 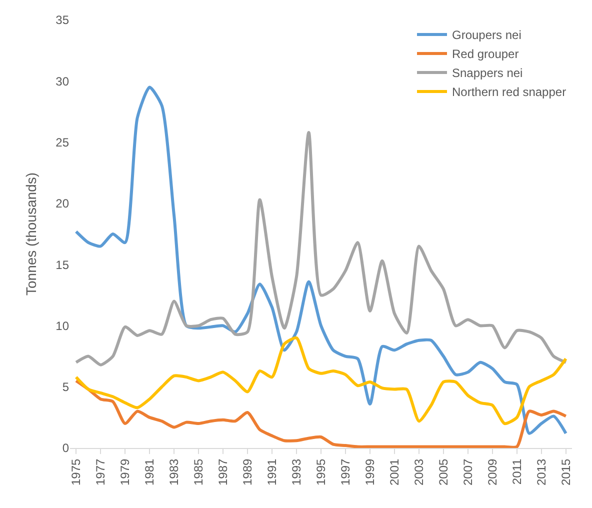 What do you see at coordinates (31, 234) in the screenshot?
I see `y-axis-title: Tonnes (thousands)` at bounding box center [31, 234].